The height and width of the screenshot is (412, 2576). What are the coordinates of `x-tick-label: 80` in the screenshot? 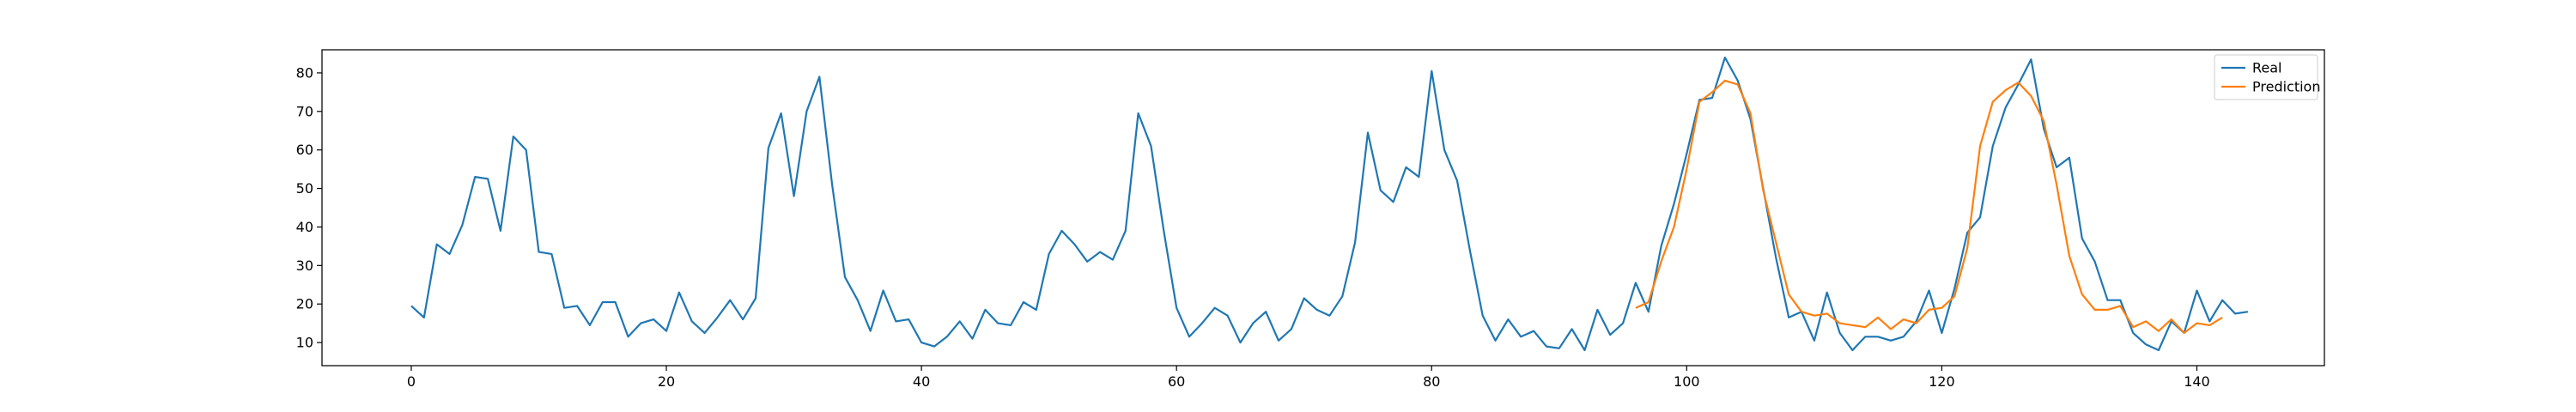 It's located at (1431, 381).